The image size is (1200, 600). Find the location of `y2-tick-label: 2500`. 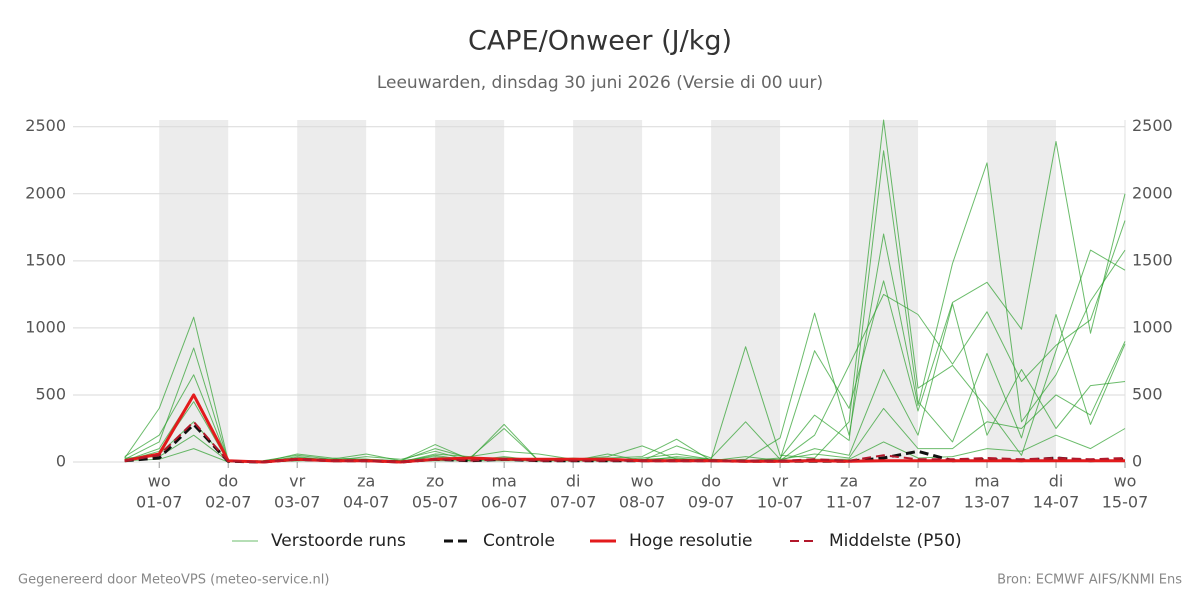

y2-tick-label: 2500 is located at coordinates (1152, 125).